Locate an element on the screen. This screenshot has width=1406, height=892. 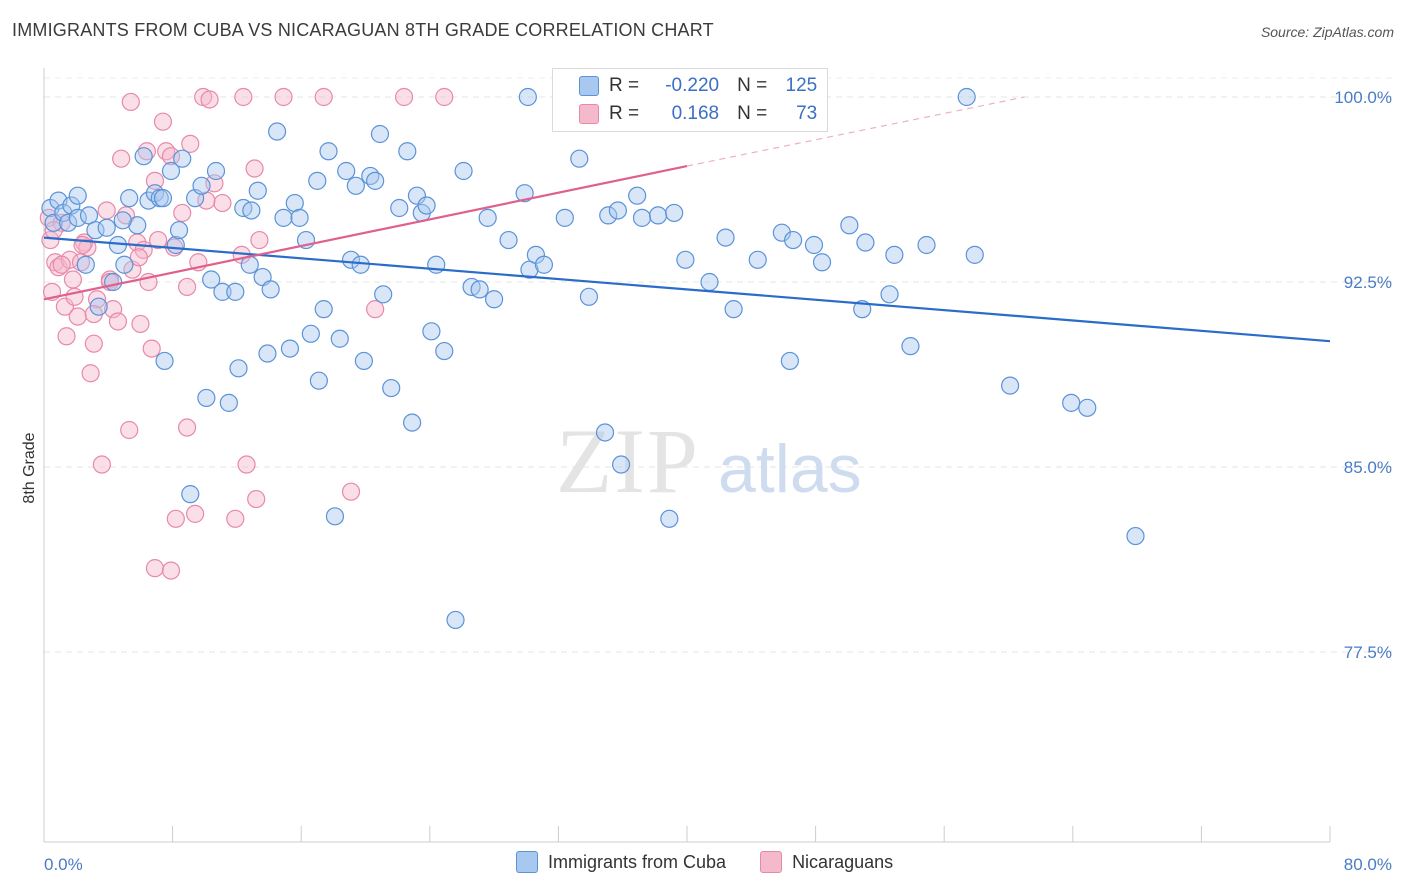
legend-item-cuba: Immigrants from Cuba is located at coordinates (621, 862).